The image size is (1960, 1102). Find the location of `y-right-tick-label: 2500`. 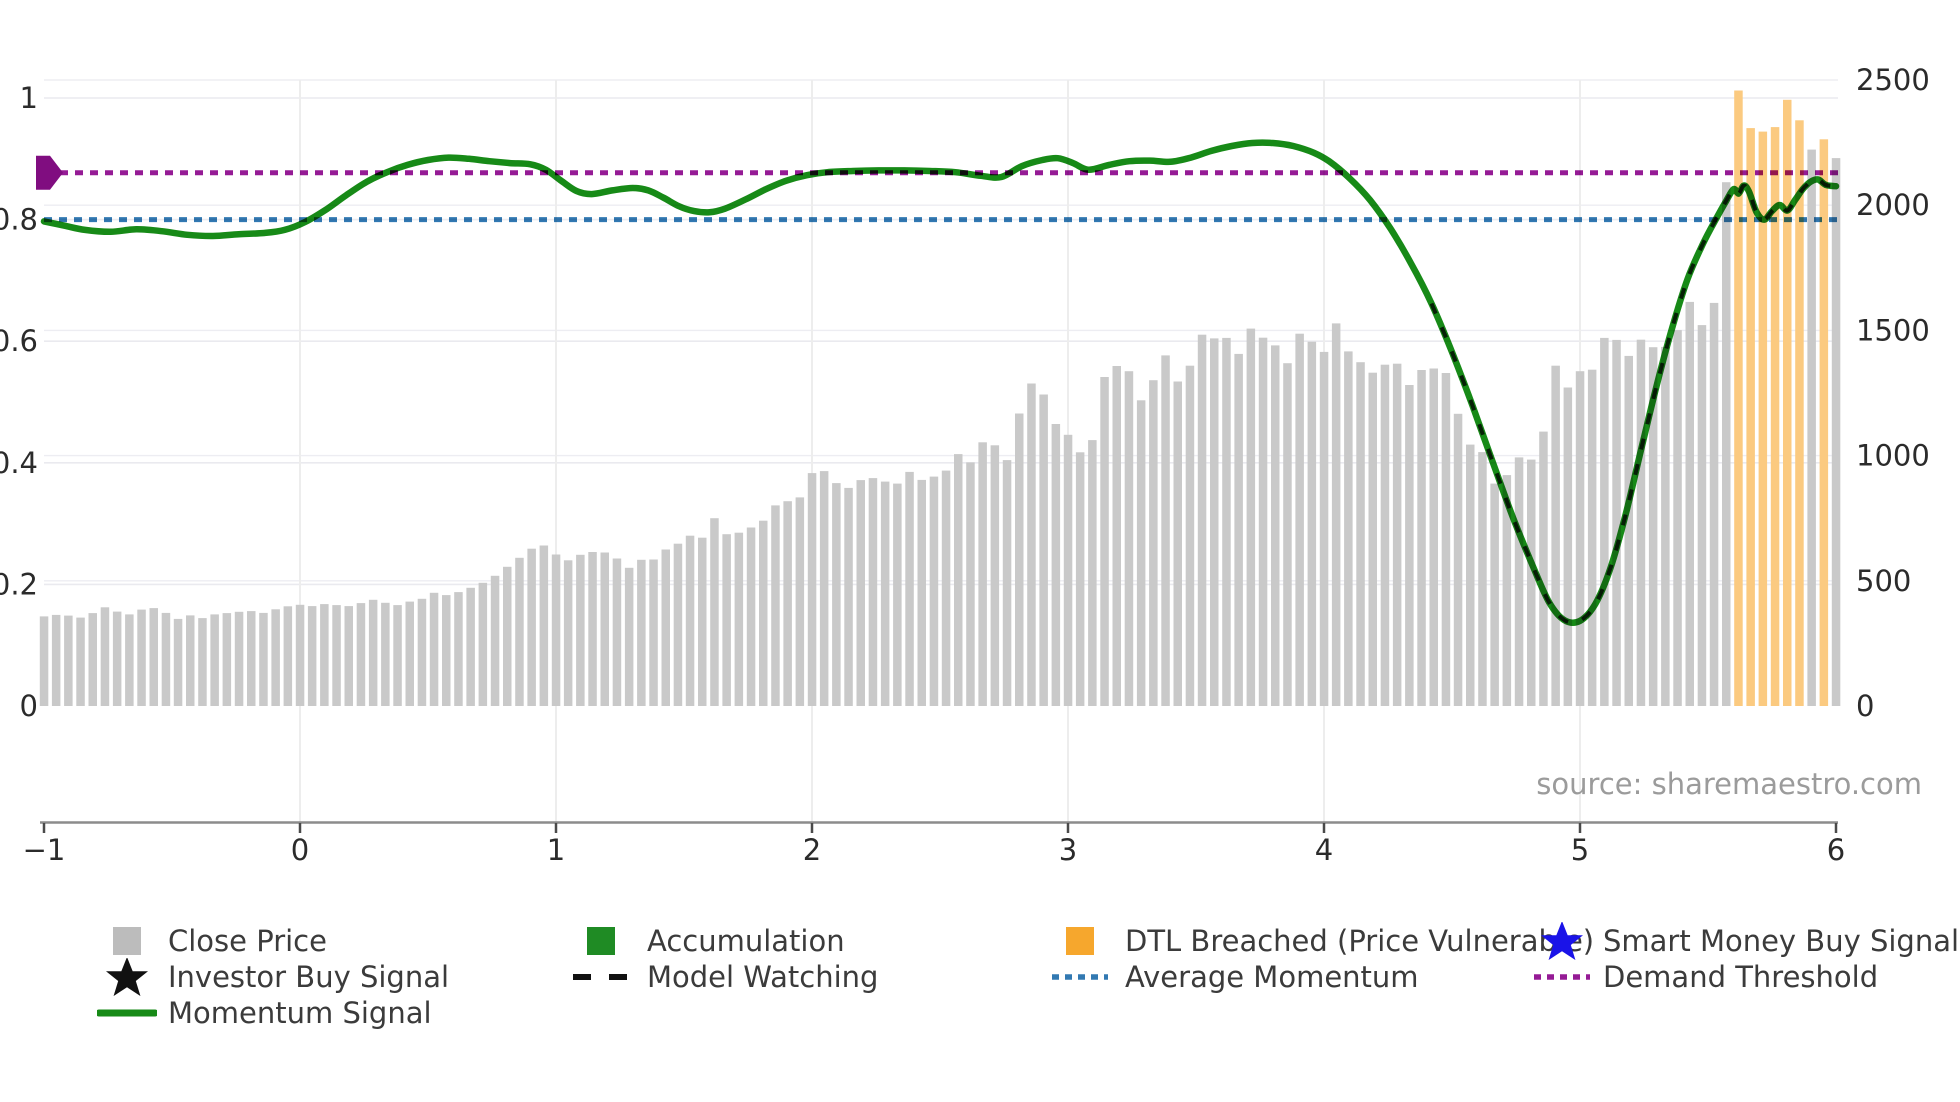

y-right-tick-label: 2500 is located at coordinates (1893, 80).